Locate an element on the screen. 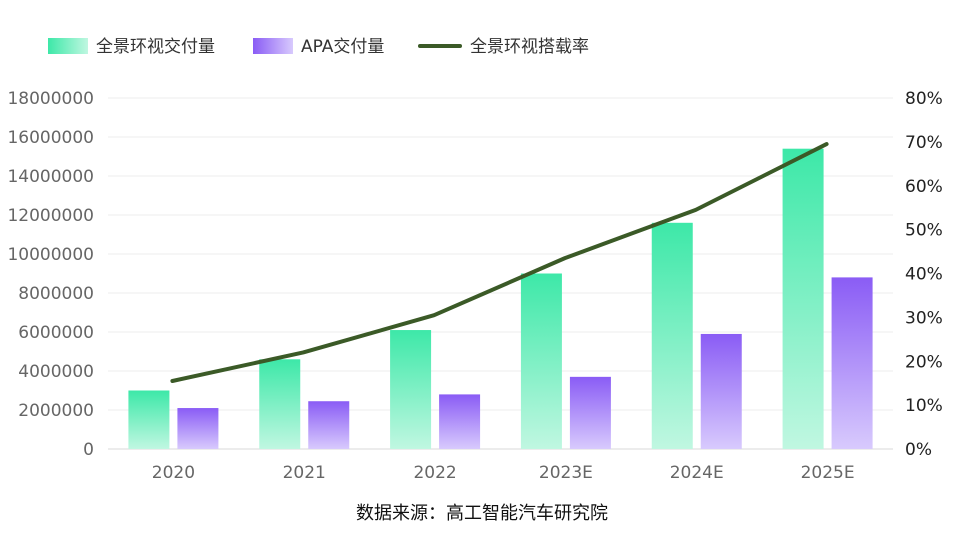 The image size is (955, 540). legend-swatch-apa-volume is located at coordinates (273, 46).